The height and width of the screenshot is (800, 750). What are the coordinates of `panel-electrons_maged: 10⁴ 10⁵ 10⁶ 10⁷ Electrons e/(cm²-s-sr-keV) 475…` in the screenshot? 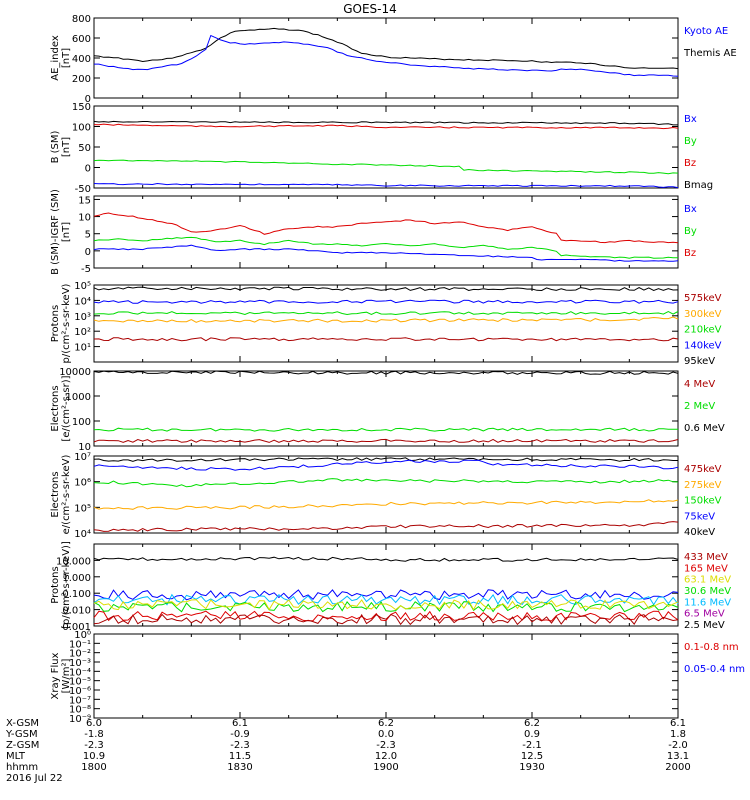 It's located at (386, 496).